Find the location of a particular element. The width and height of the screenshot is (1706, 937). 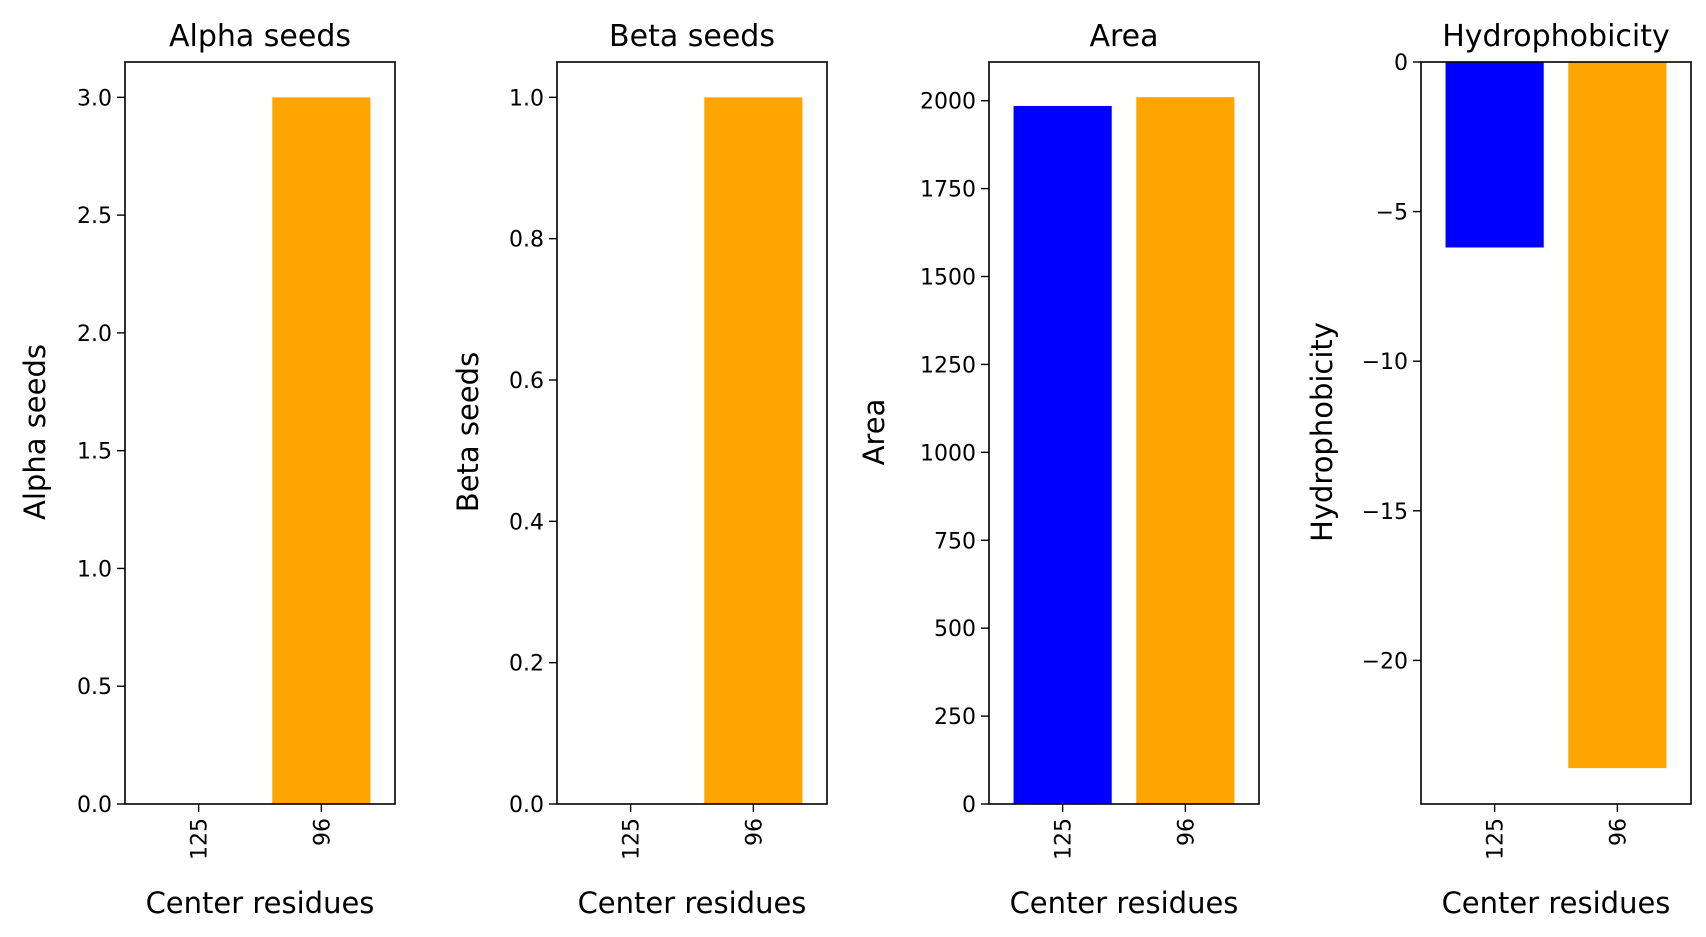

y-tick-label: 500 is located at coordinates (955, 629).